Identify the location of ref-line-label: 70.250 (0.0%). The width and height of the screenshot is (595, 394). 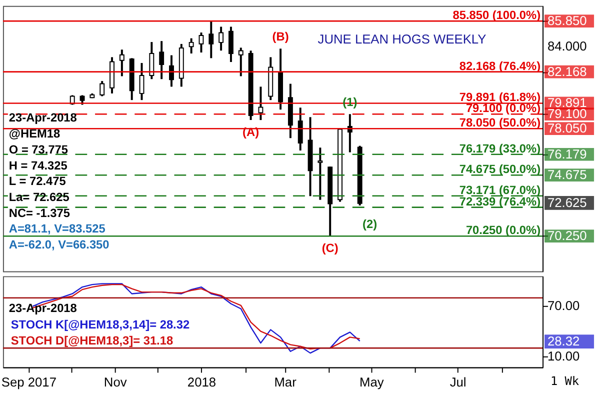
(503, 230).